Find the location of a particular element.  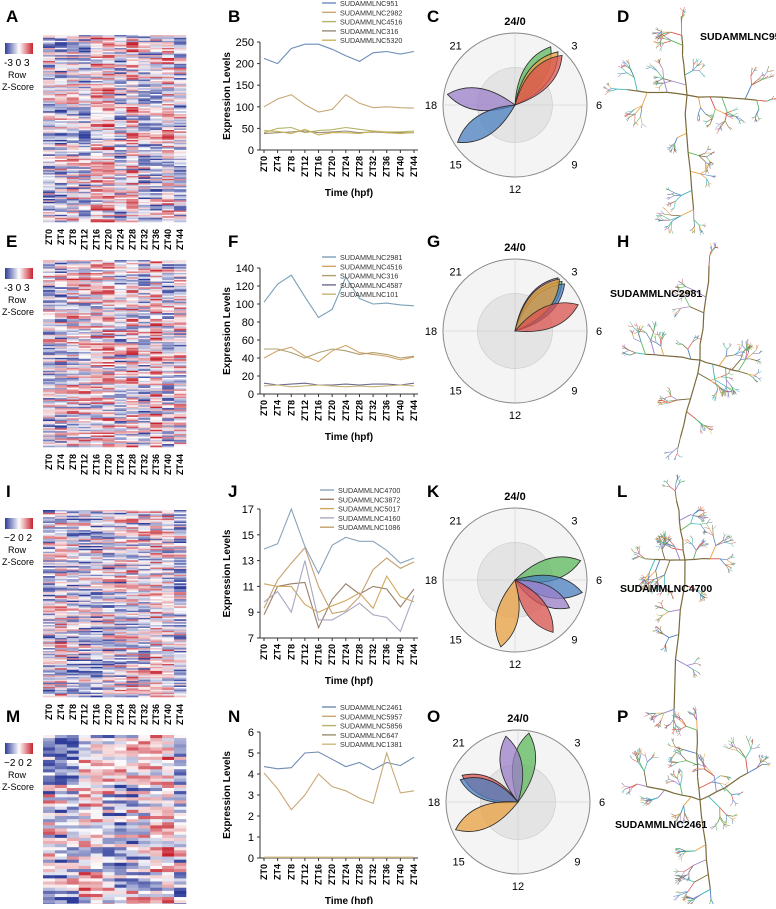

panel-letter-tree: P is located at coordinates (622, 716).